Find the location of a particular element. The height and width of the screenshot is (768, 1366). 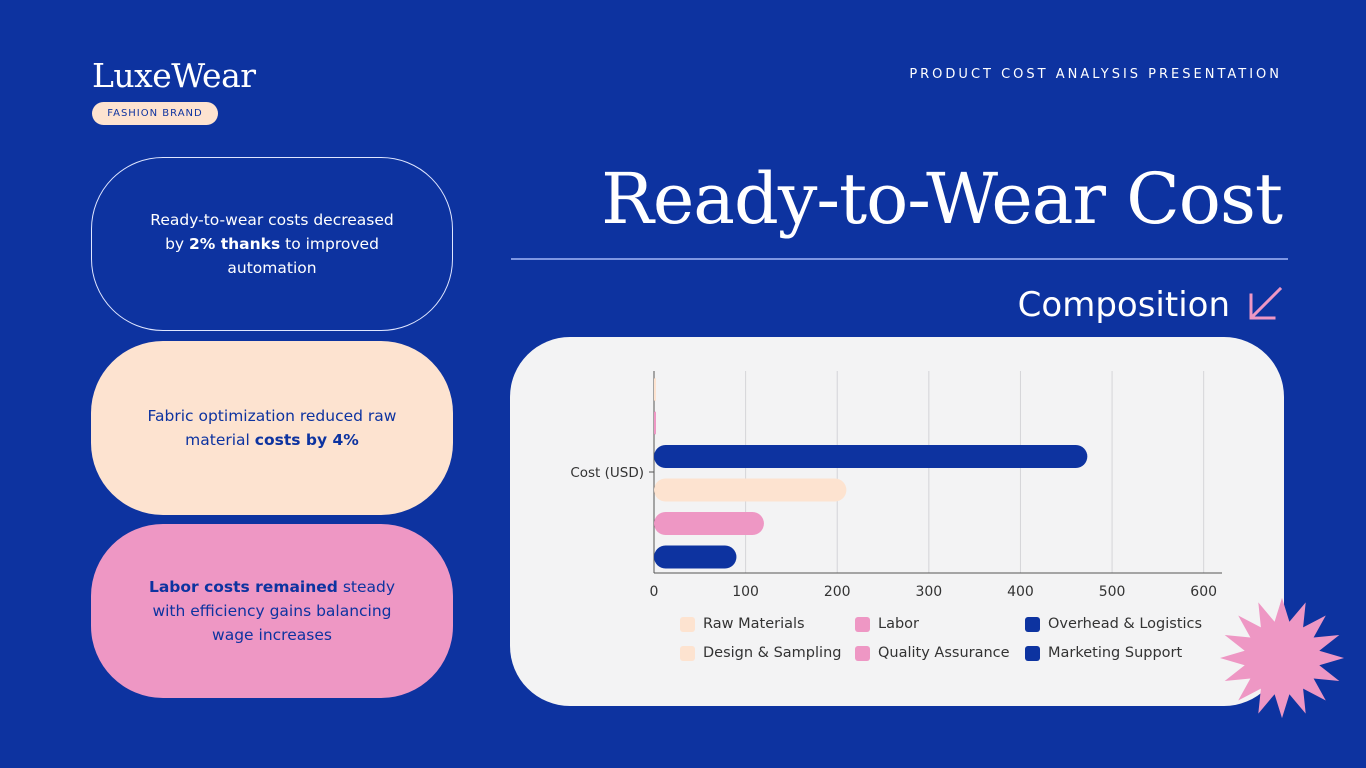

legend-label: Overhead & Logistics is located at coordinates (1125, 624).